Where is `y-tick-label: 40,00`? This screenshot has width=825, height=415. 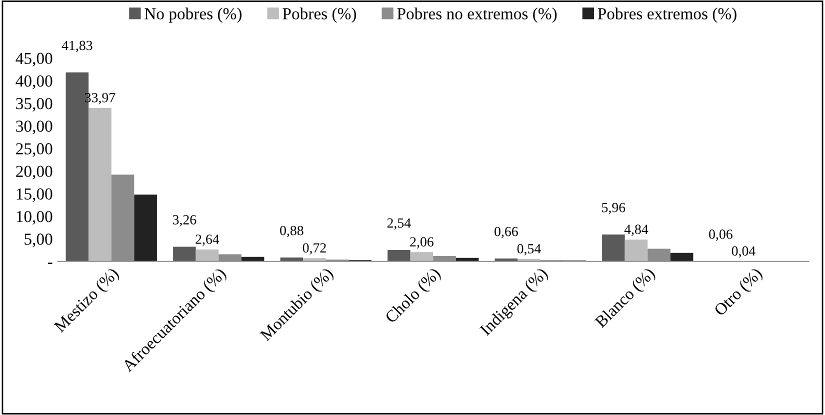
y-tick-label: 40,00 is located at coordinates (34, 82).